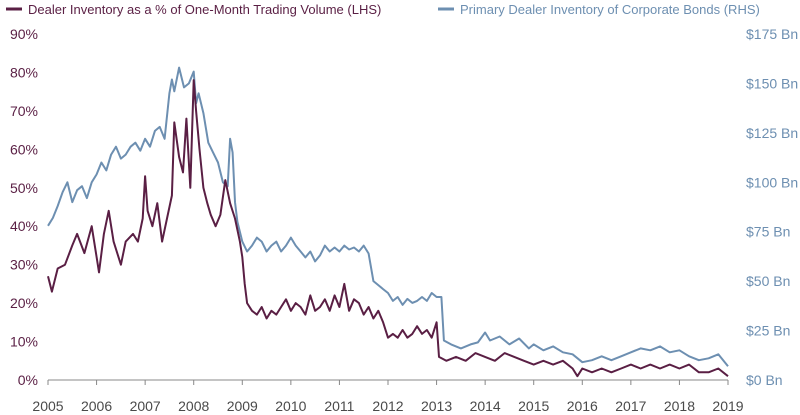  I want to click on x-tick-label: 2013, so click(436, 406).